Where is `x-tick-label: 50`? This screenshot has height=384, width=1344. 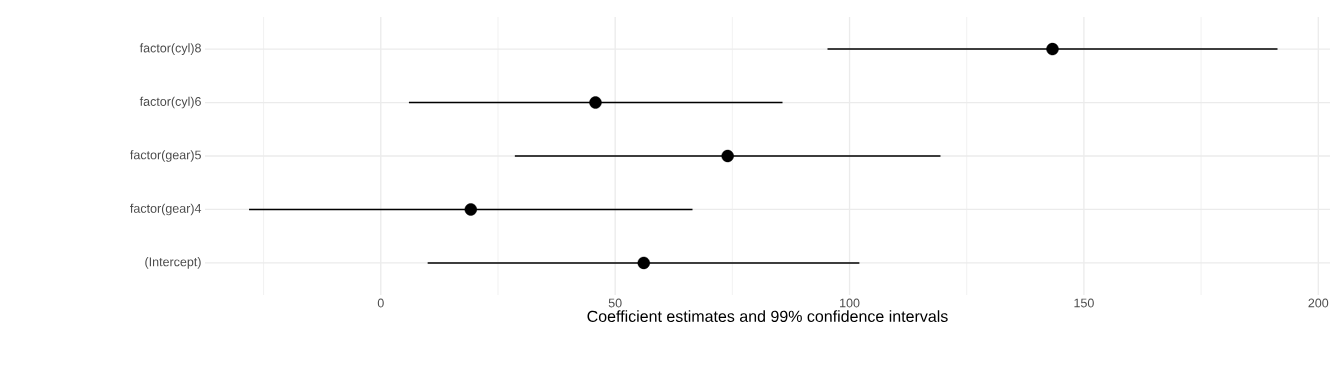
x-tick-label: 50 is located at coordinates (615, 303).